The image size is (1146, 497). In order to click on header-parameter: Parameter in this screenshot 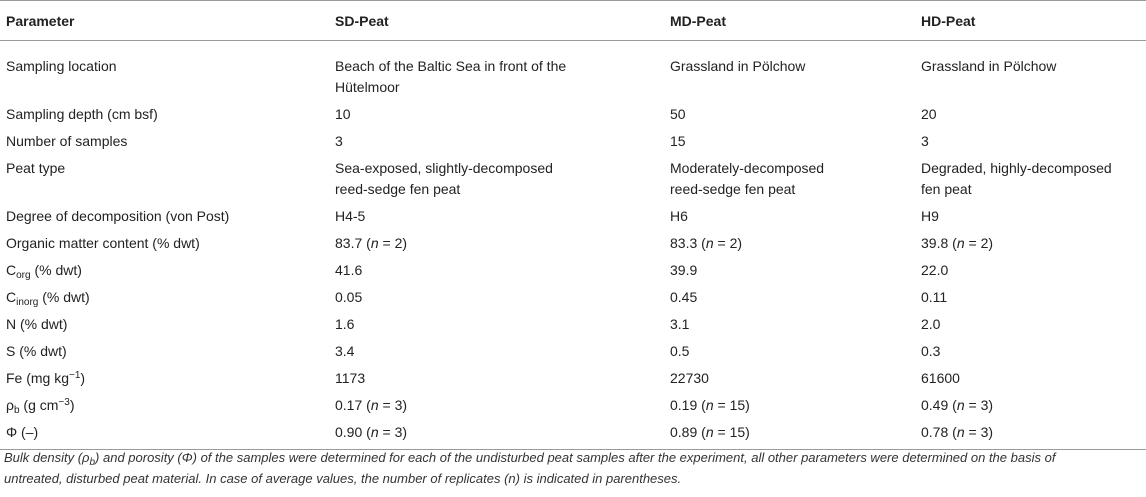, I will do `click(164, 20)`.